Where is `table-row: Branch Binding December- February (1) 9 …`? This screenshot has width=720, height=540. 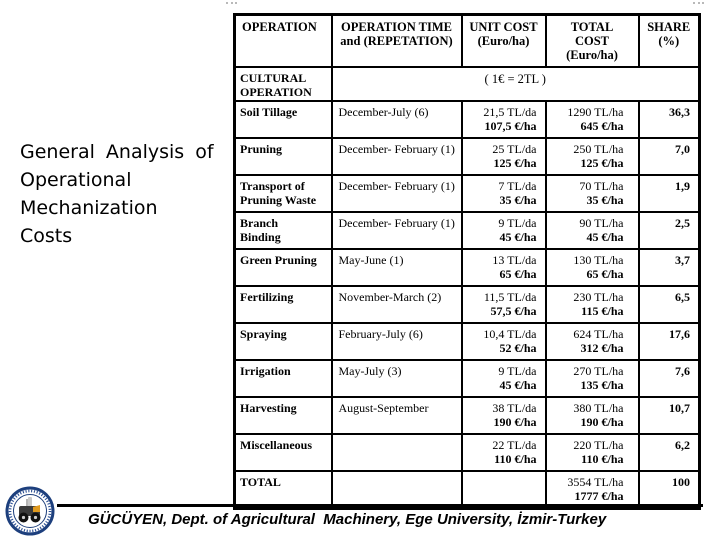
table-row: Branch Binding December- February (1) 9 … is located at coordinates (467, 230).